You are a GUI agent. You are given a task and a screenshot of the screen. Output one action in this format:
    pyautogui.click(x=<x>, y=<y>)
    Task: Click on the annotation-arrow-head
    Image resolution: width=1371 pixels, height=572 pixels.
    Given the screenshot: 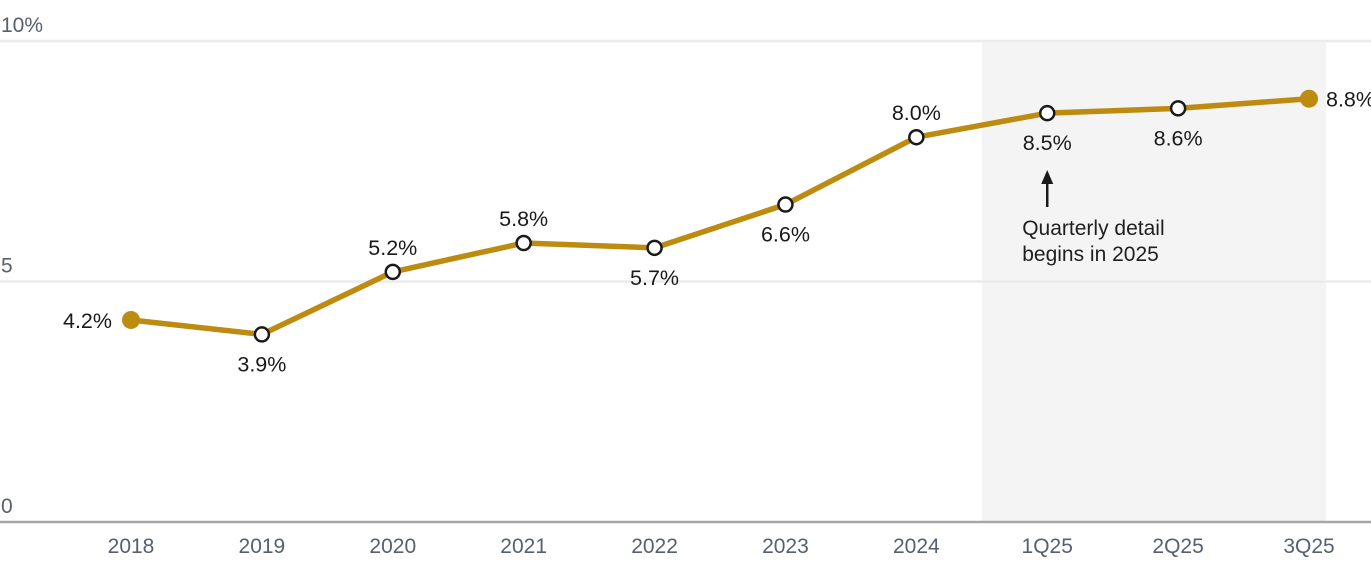 What is the action you would take?
    pyautogui.click(x=1047, y=177)
    